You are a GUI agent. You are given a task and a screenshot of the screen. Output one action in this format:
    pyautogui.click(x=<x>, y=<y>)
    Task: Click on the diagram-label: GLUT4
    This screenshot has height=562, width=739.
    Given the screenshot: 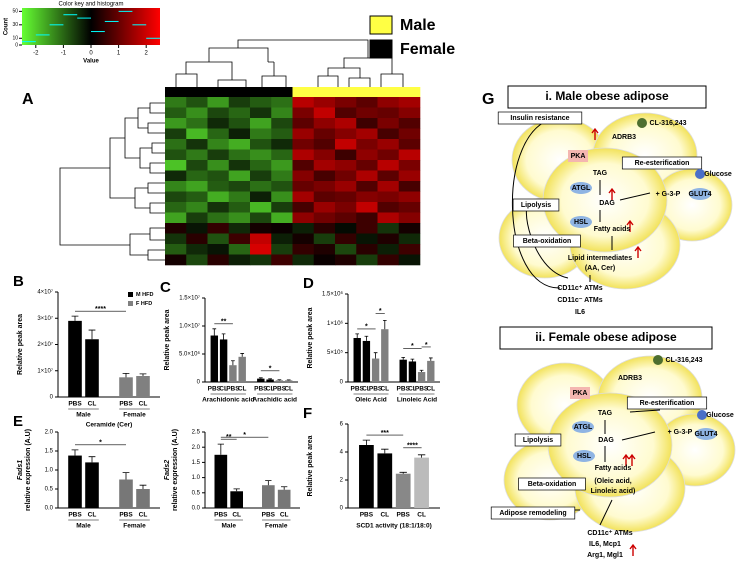 What is the action you would take?
    pyautogui.click(x=700, y=194)
    